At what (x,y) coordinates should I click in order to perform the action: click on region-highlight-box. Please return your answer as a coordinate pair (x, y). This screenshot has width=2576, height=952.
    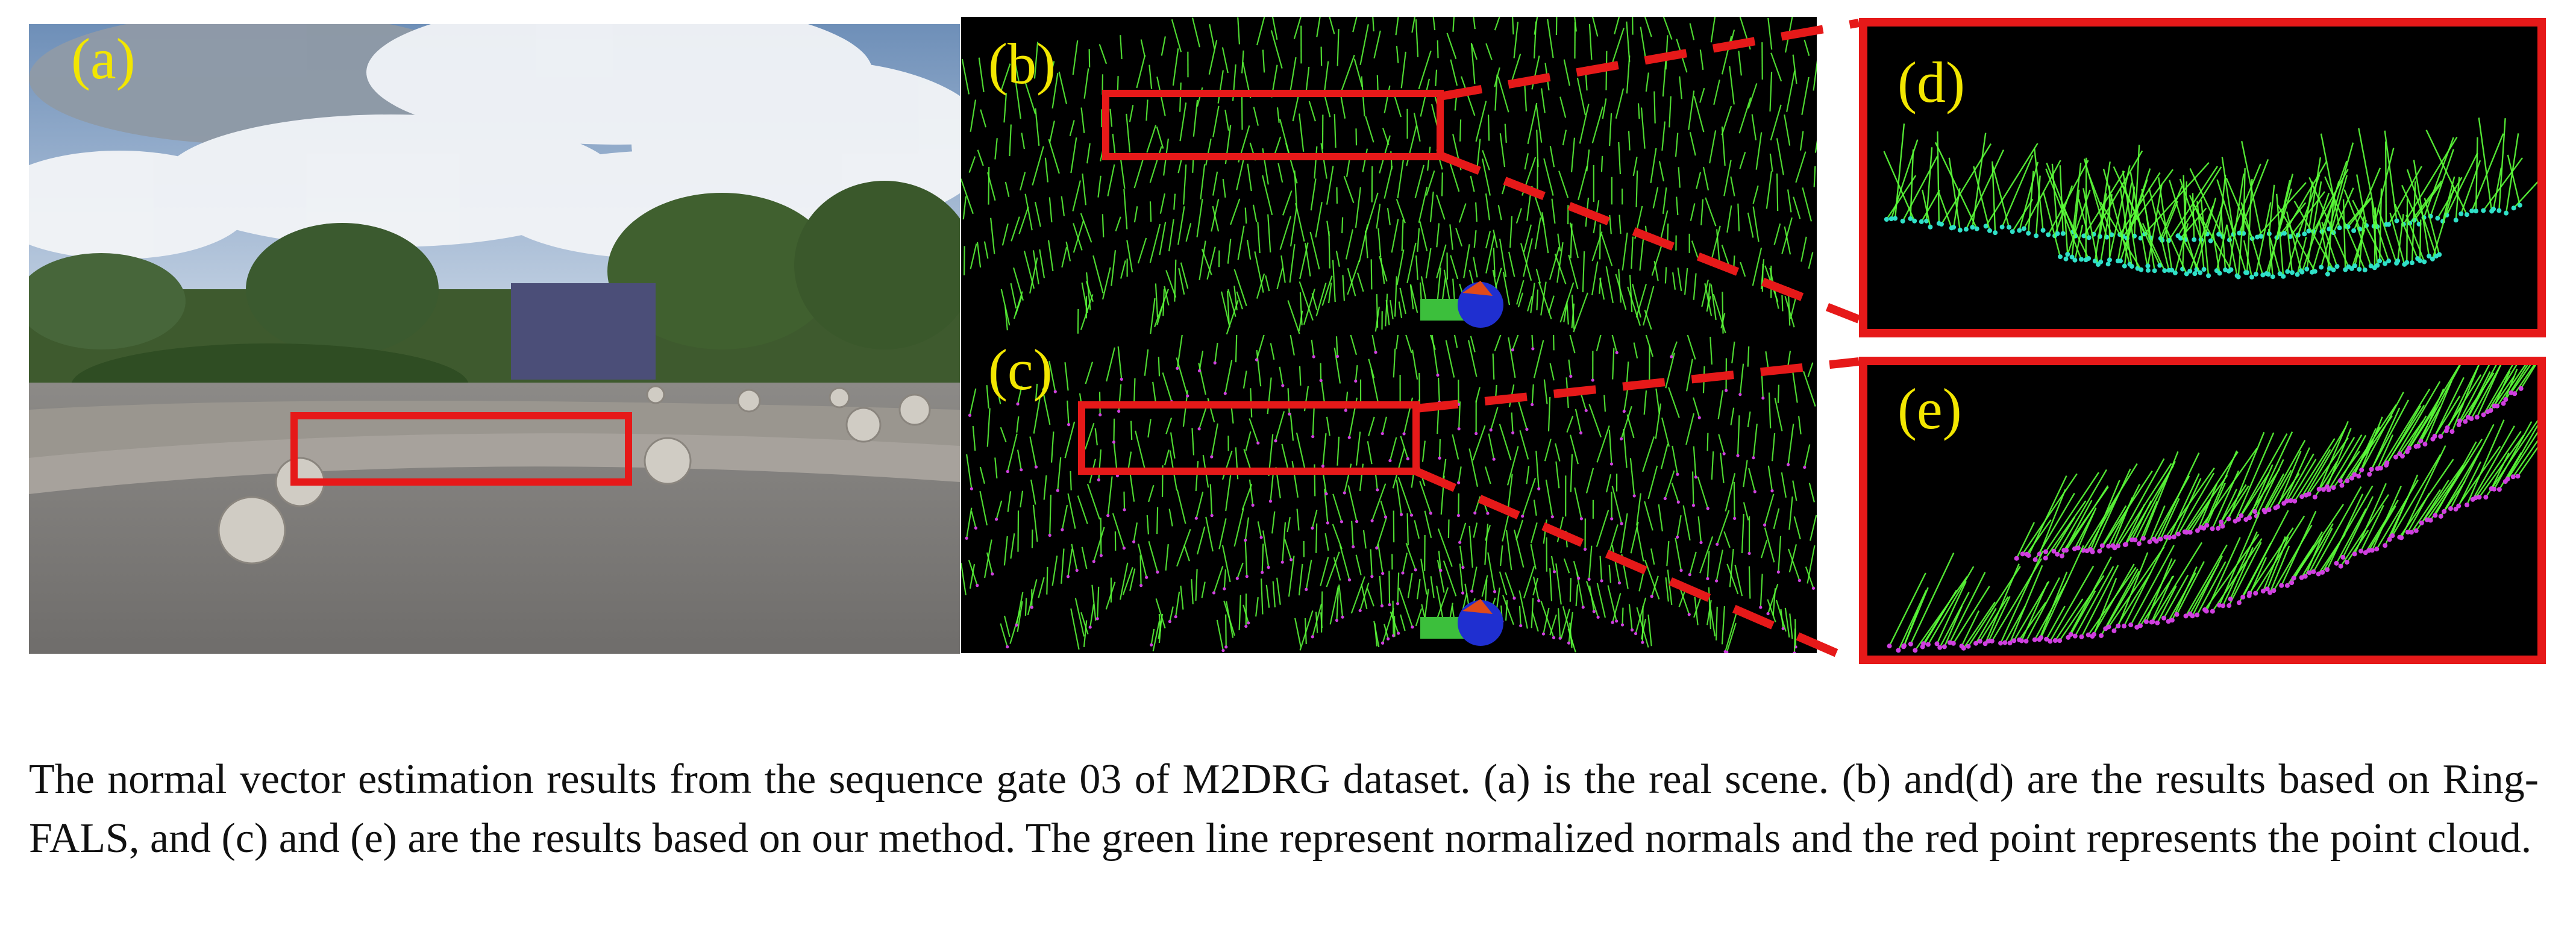
    Looking at the image, I should click on (461, 449).